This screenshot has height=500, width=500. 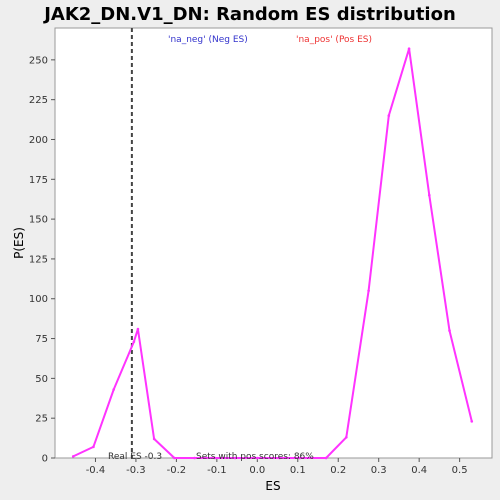 I want to click on legend-neg: 'na_neg' (Neg ES), so click(x=208, y=40).